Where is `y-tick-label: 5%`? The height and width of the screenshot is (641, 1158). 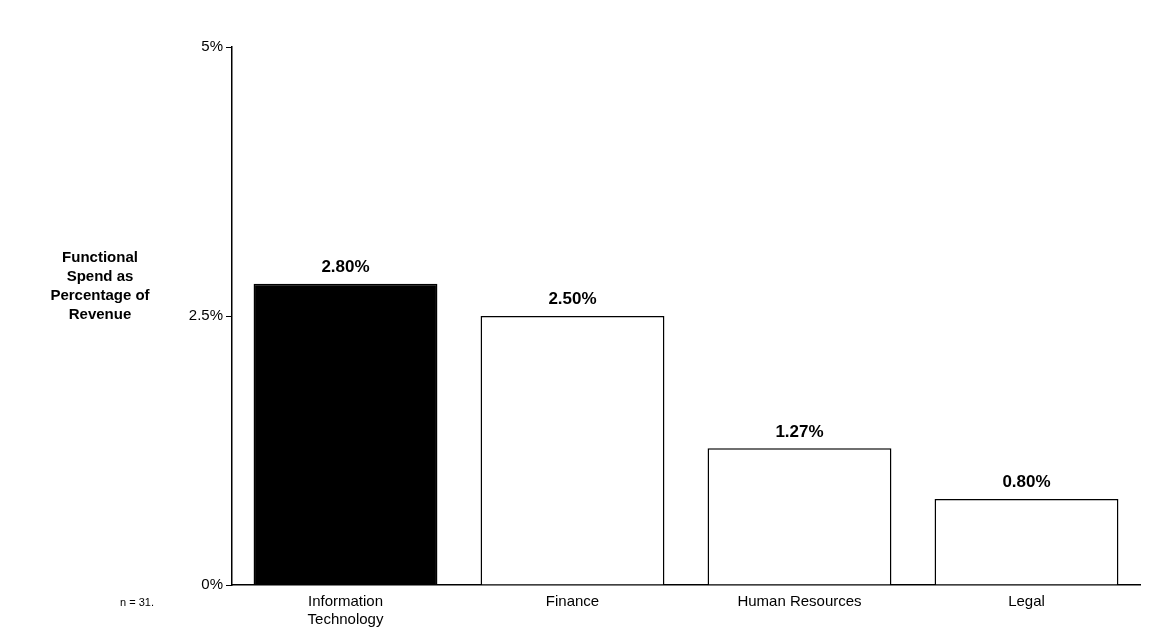 y-tick-label: 5% is located at coordinates (212, 46).